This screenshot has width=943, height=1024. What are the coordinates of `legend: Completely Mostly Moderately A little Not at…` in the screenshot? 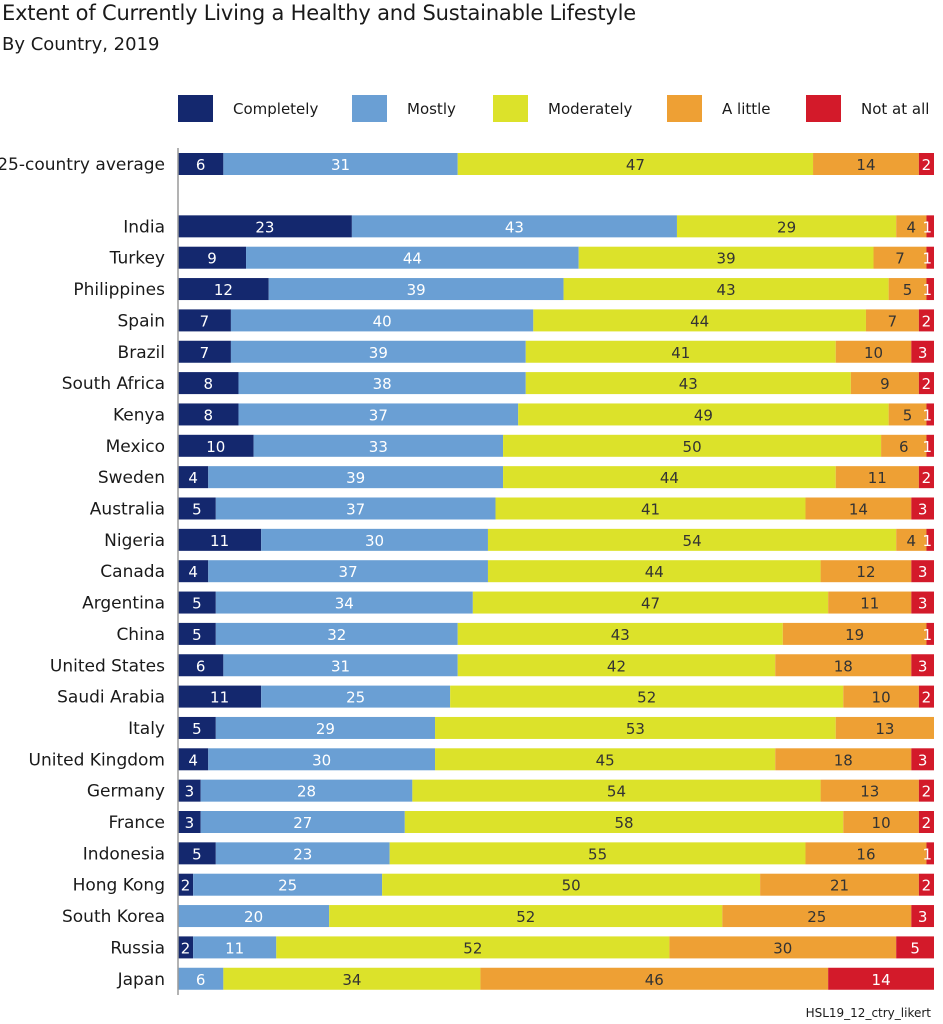 It's located at (553, 108).